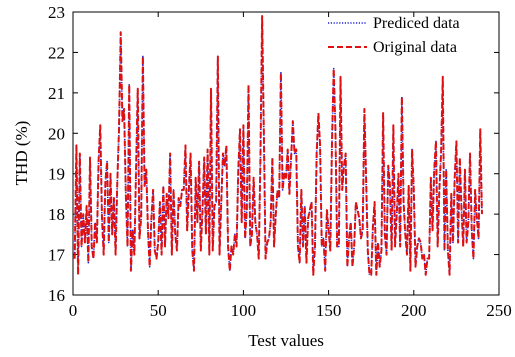 Image resolution: width=515 pixels, height=357 pixels. I want to click on x-tick-label: 150, so click(329, 310).